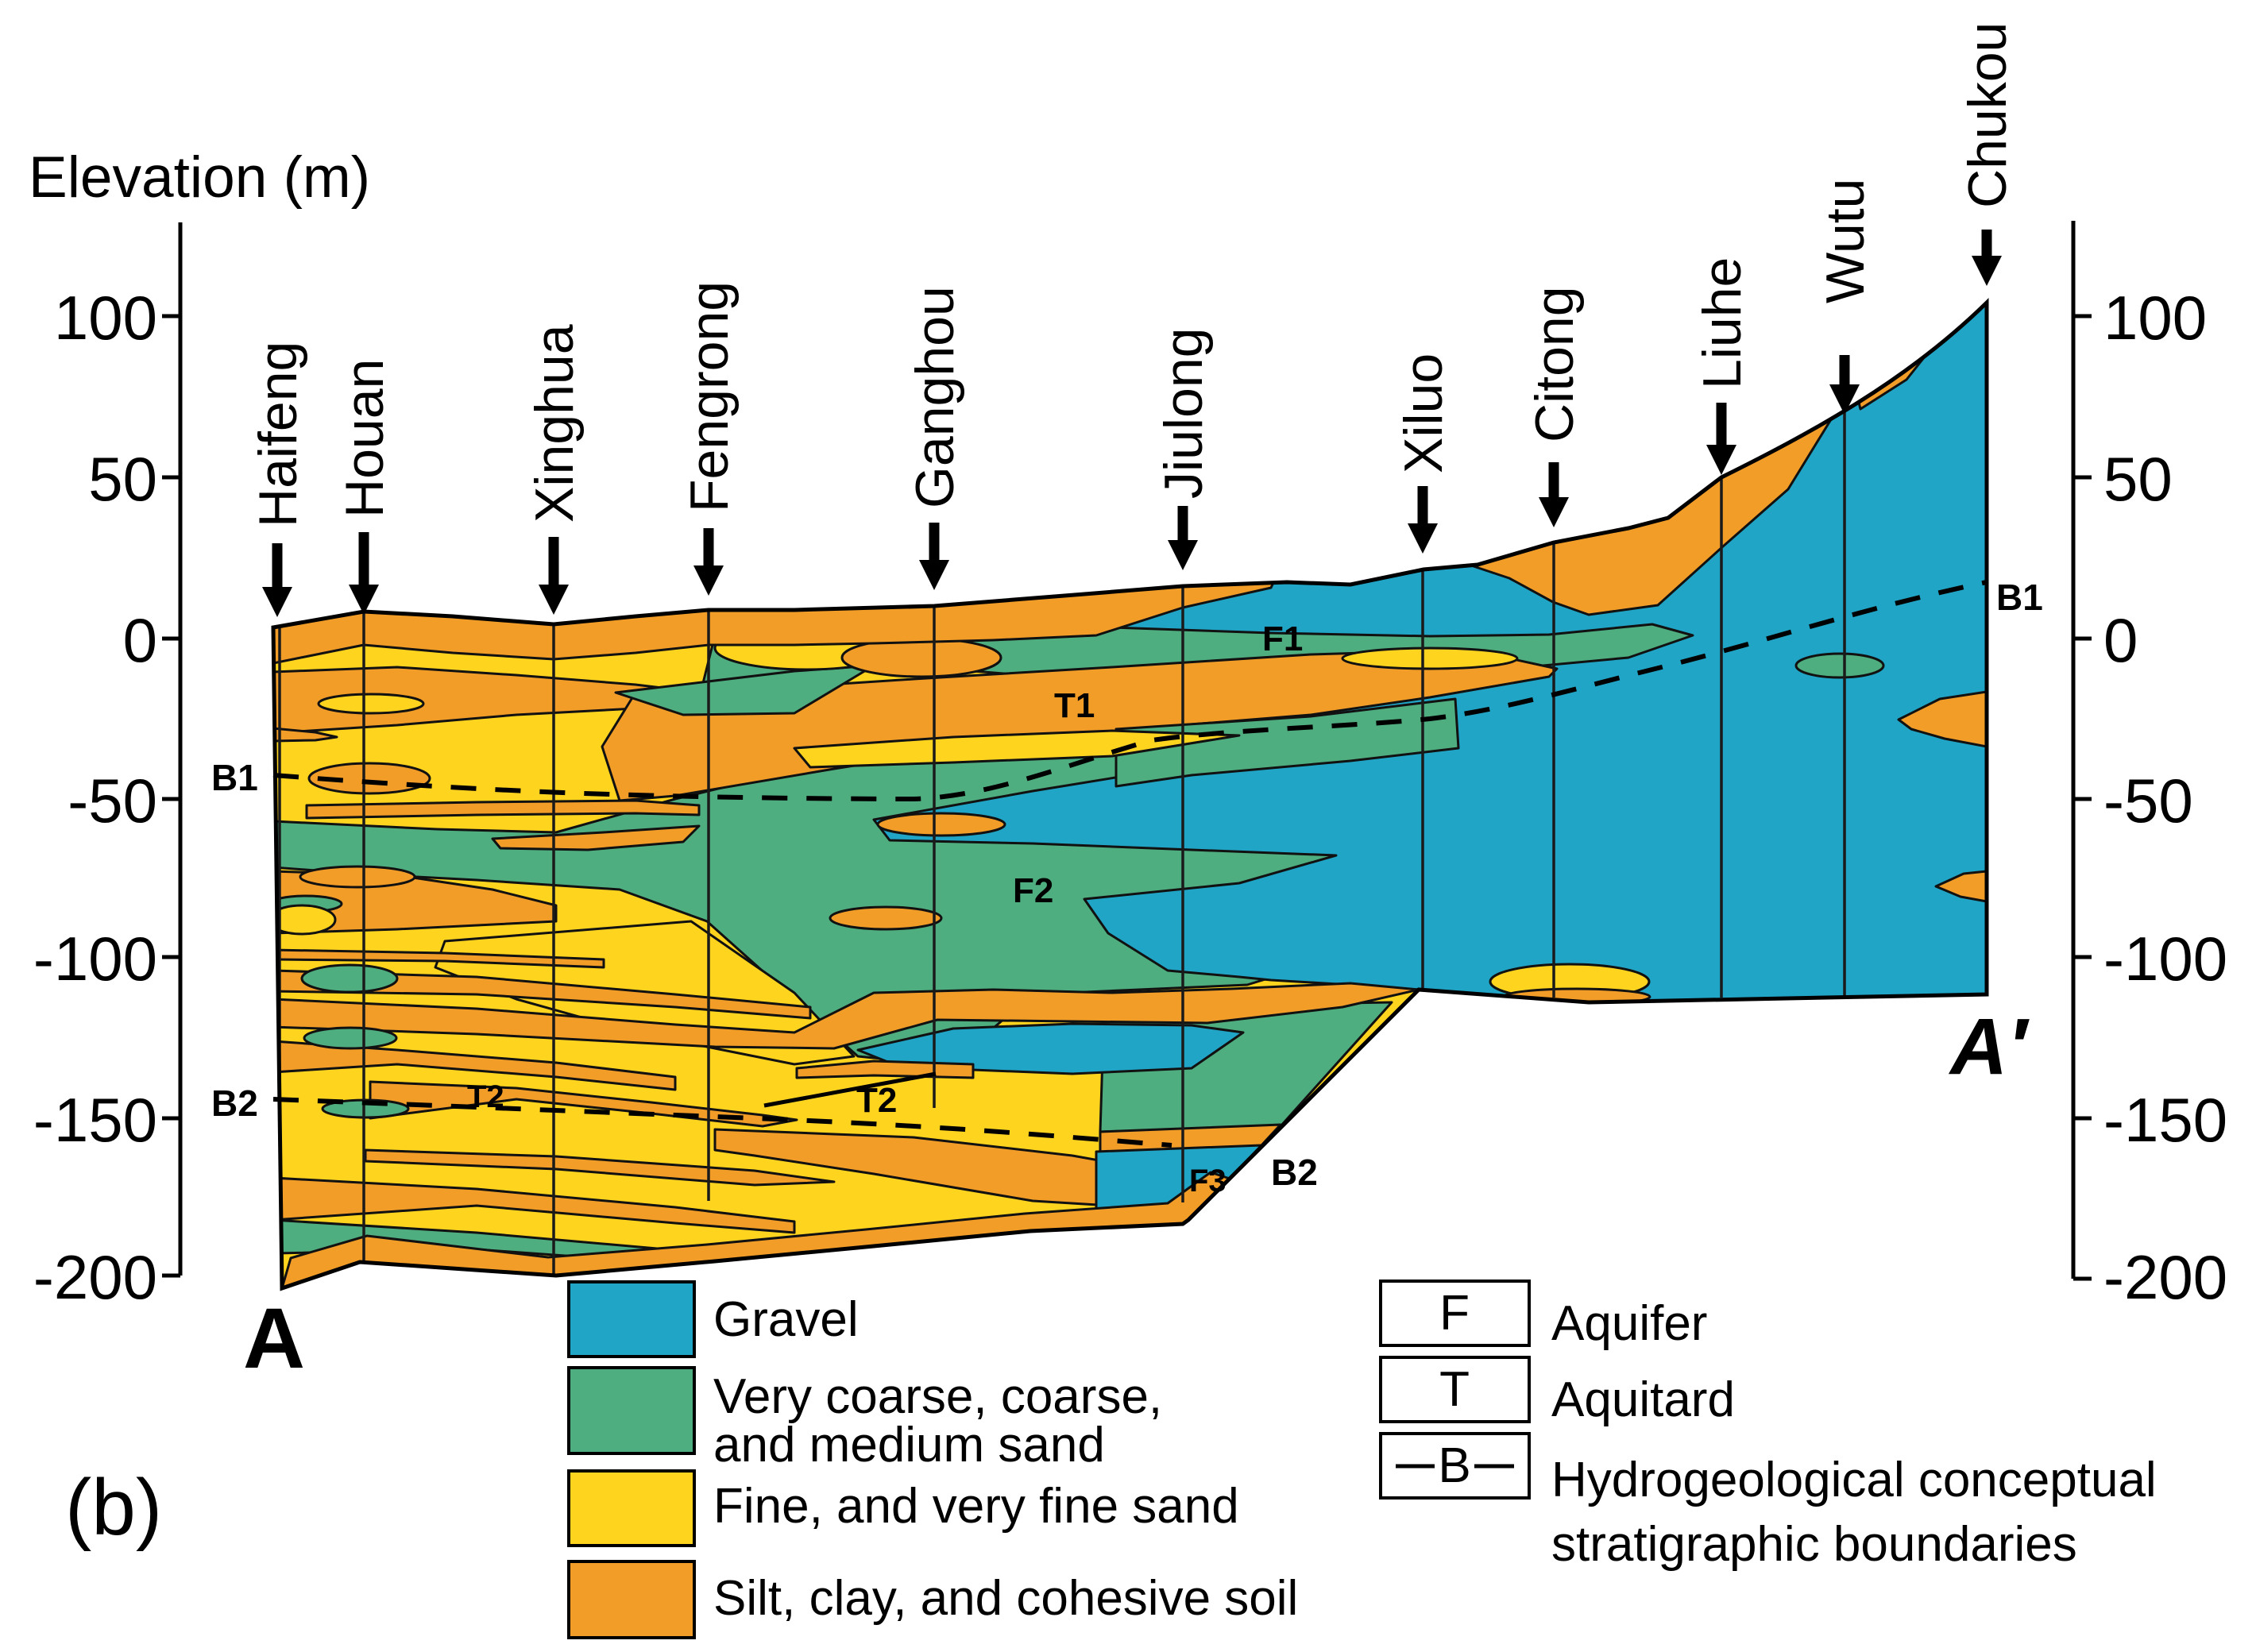 This screenshot has width=2256, height=1652. I want to click on svg-text: Silt, clay, and cohesive soil, so click(1006, 1598).